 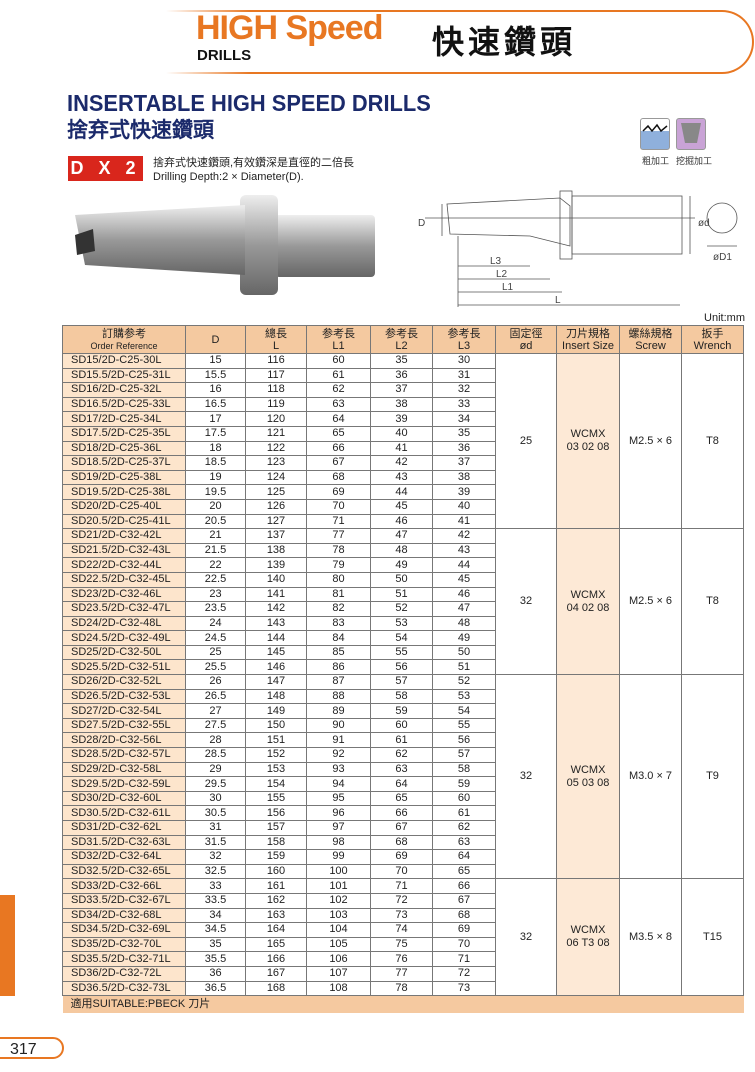 What do you see at coordinates (712, 602) in the screenshot?
I see `wrench-cell: T8` at bounding box center [712, 602].